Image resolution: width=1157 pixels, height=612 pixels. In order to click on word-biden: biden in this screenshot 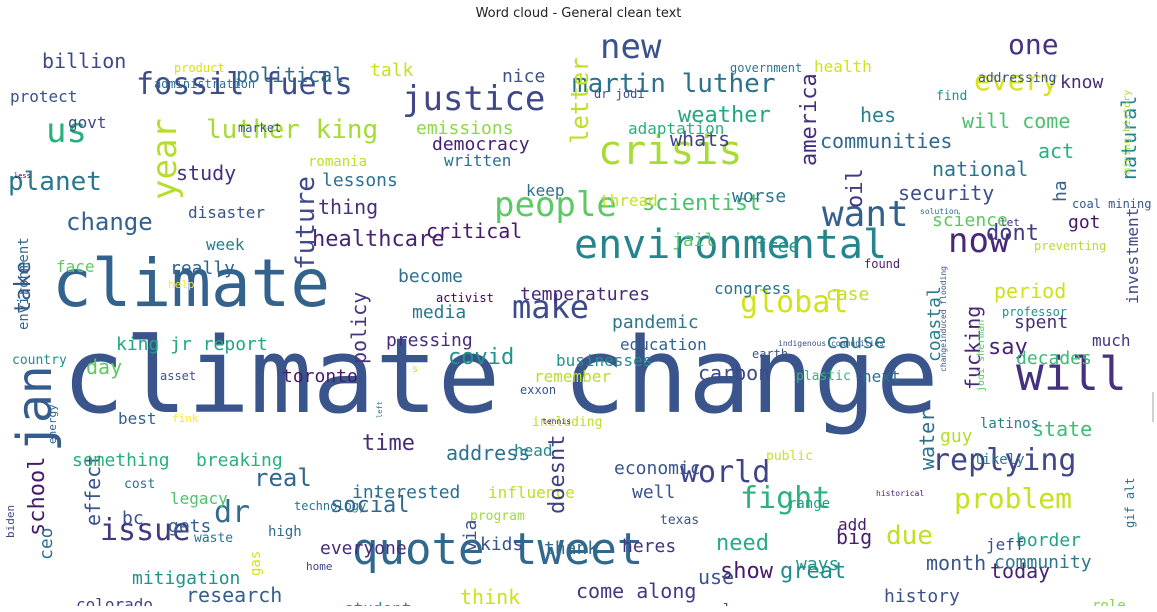, I will do `click(10, 521)`.